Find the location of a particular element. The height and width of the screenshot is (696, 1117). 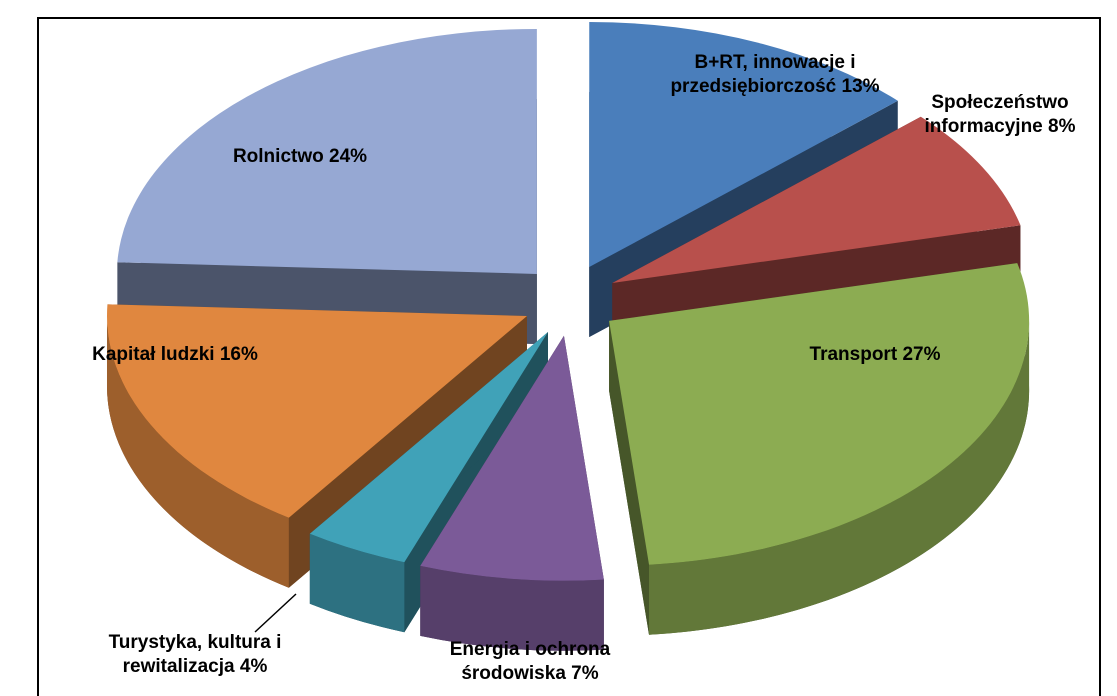

slice-label: Społeczeństwo informacyjne 8% is located at coordinates (1000, 115).